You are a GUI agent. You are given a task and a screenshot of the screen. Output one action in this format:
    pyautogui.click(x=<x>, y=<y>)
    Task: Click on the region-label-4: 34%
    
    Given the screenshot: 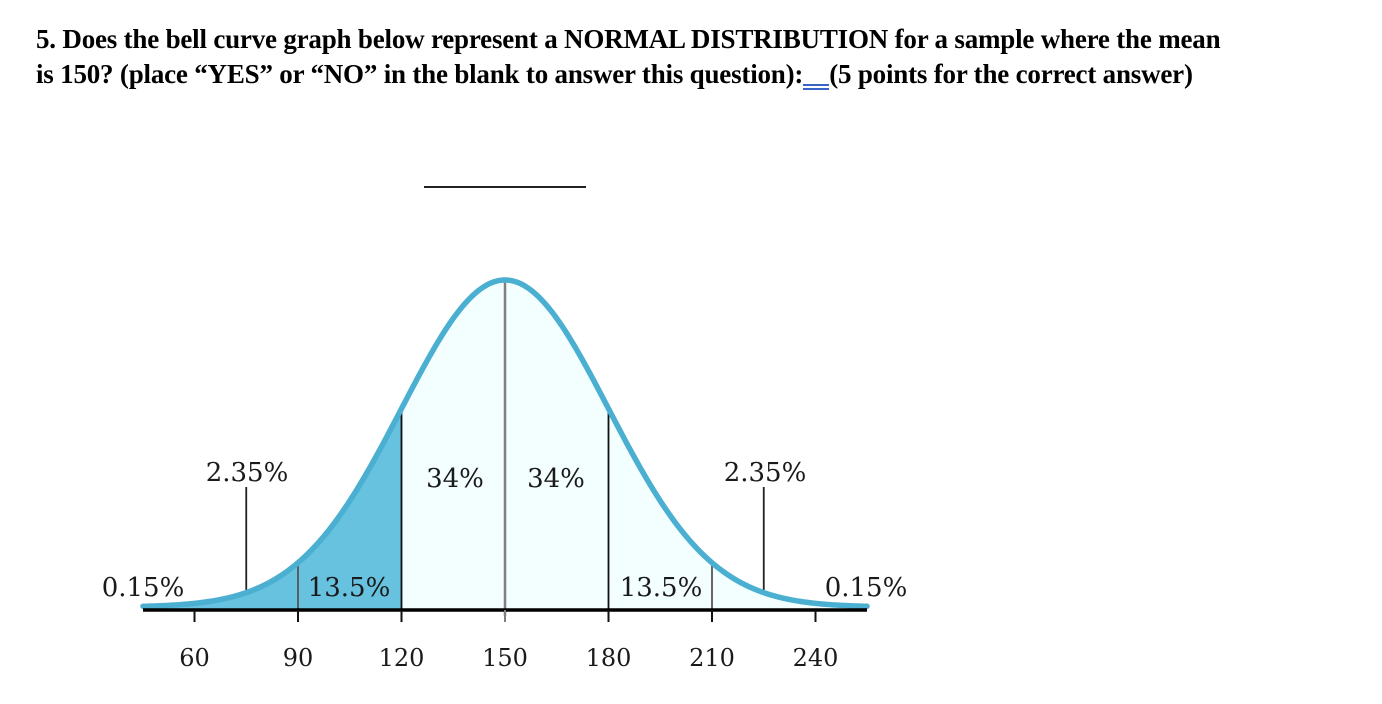 What is the action you would take?
    pyautogui.click(x=556, y=479)
    